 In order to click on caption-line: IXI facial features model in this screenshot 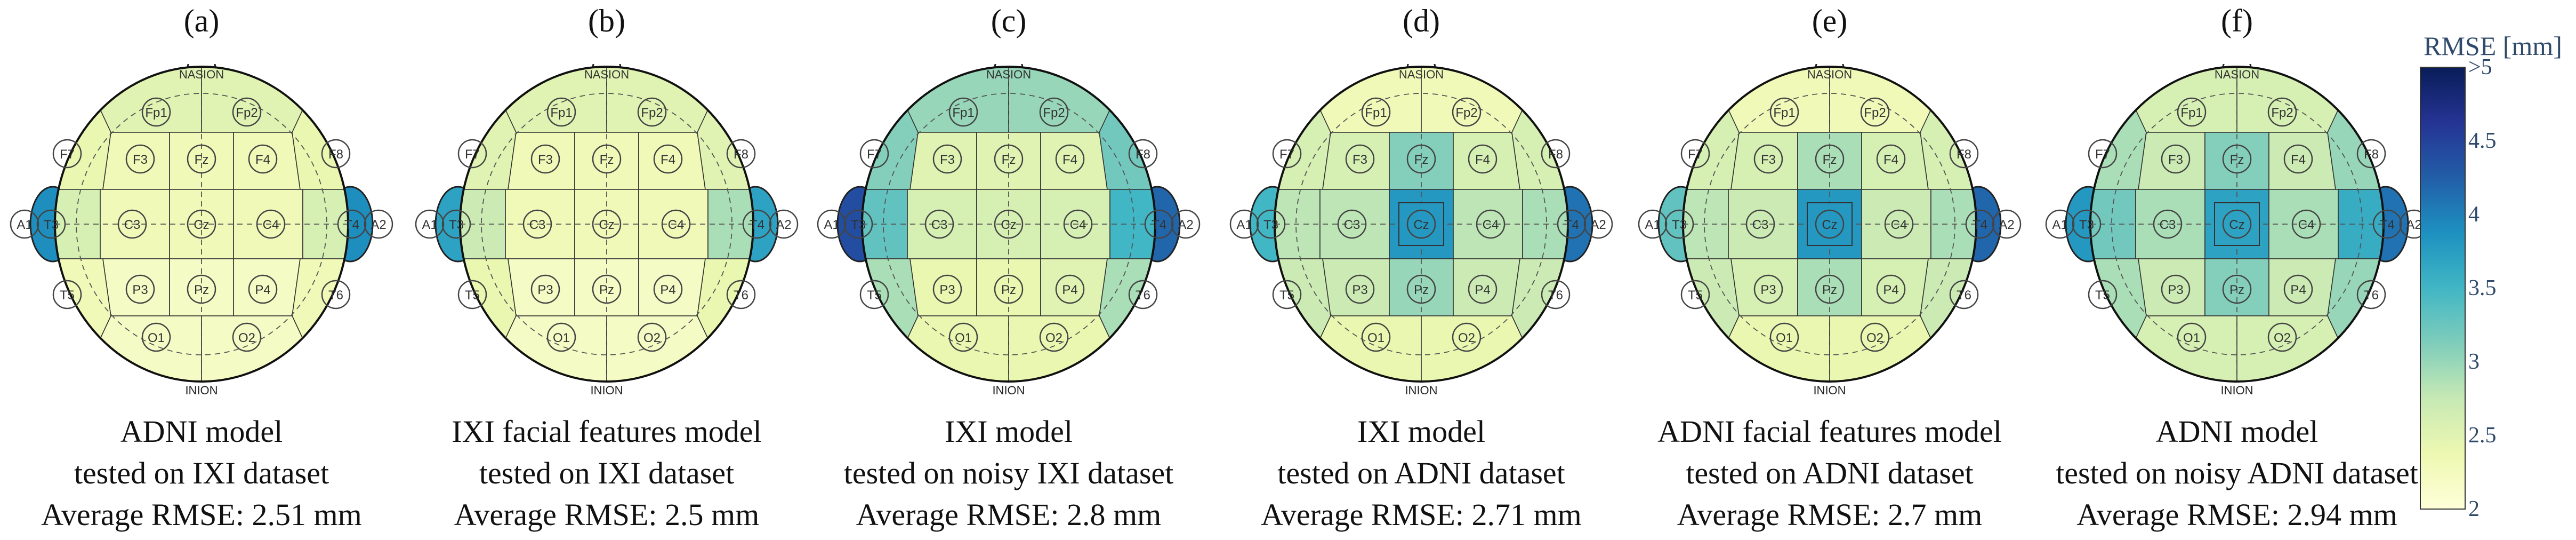, I will do `click(607, 432)`.